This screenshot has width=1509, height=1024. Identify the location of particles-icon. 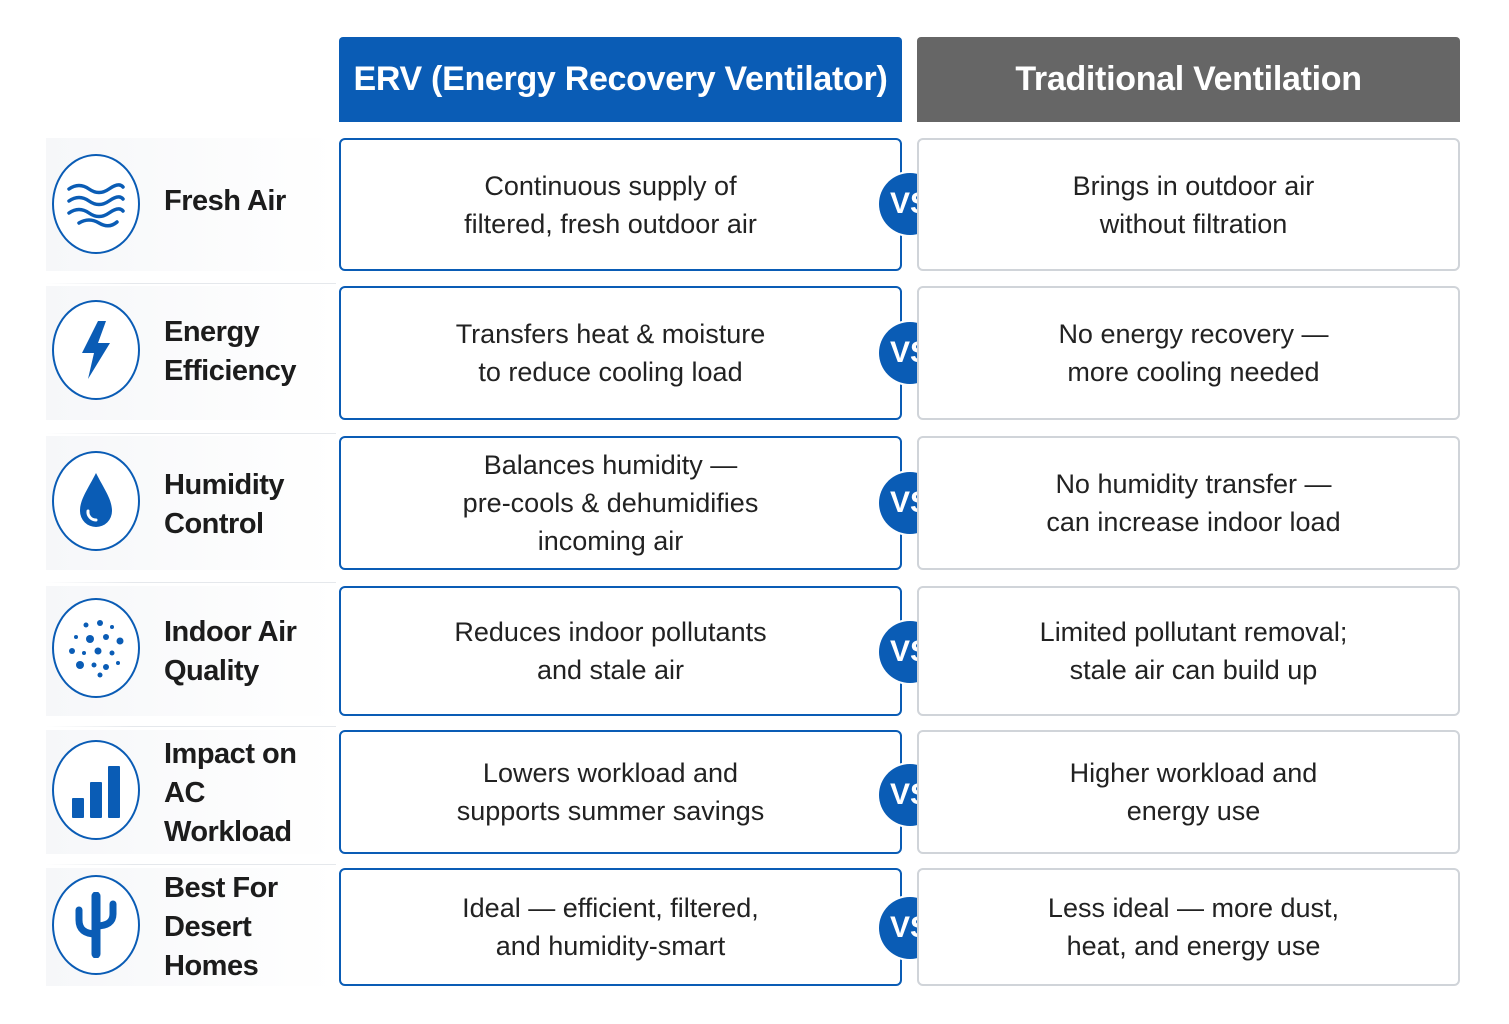
(96, 648).